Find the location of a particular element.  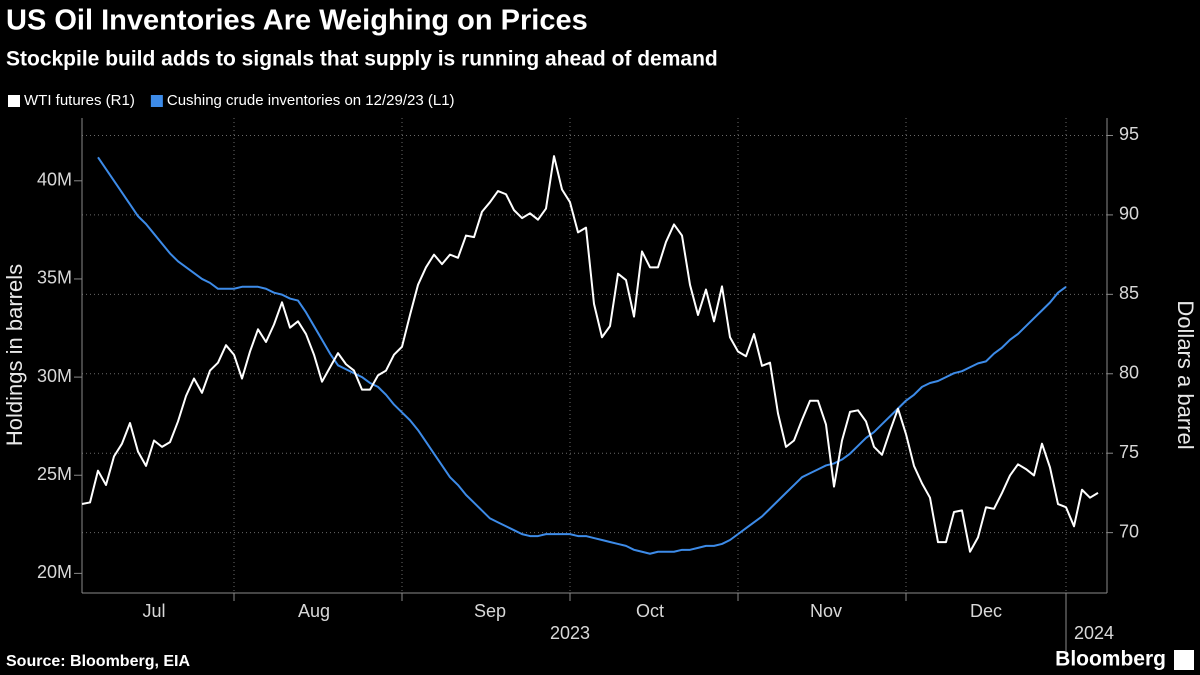

x-group-label: 2024 is located at coordinates (1094, 633).